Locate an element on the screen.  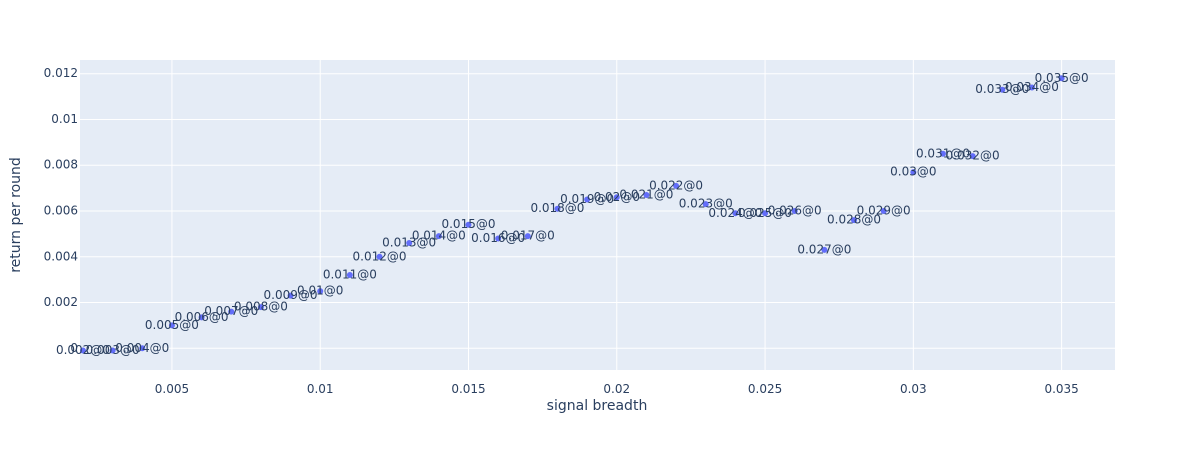
data-point-label: 0.022@0 is located at coordinates (676, 185).